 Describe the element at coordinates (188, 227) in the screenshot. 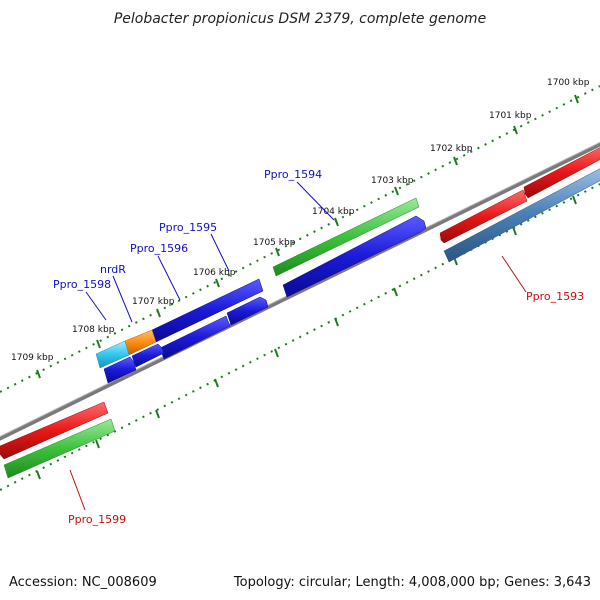

I see `gene-label-ppro-1595: Ppro_1595` at that location.